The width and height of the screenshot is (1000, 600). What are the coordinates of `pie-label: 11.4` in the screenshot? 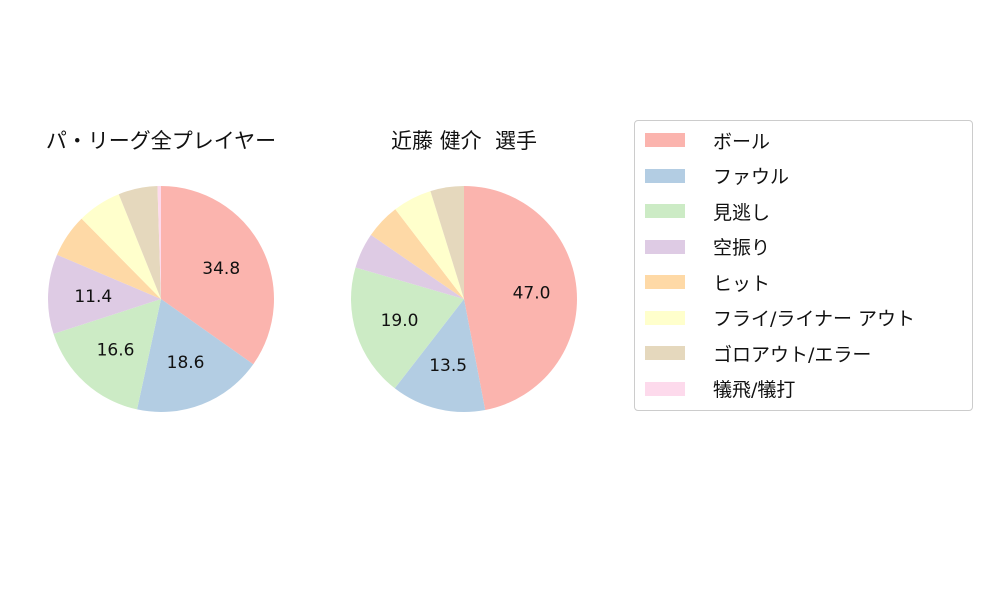 It's located at (93, 297).